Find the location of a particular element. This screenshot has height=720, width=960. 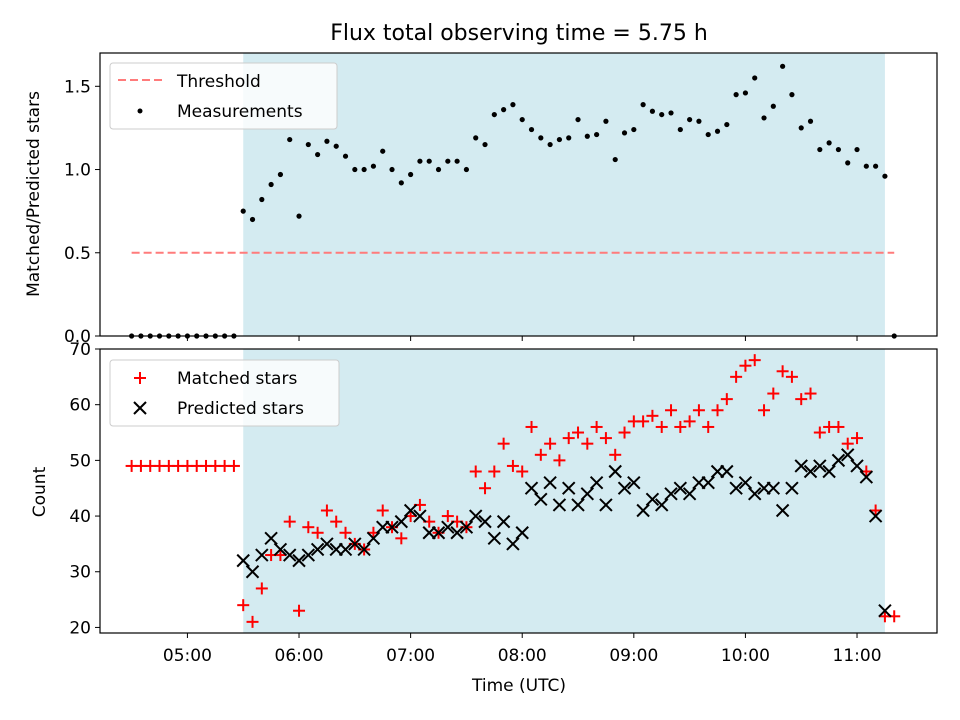

count-legend: Matched stars Predicted stars is located at coordinates (224, 393).